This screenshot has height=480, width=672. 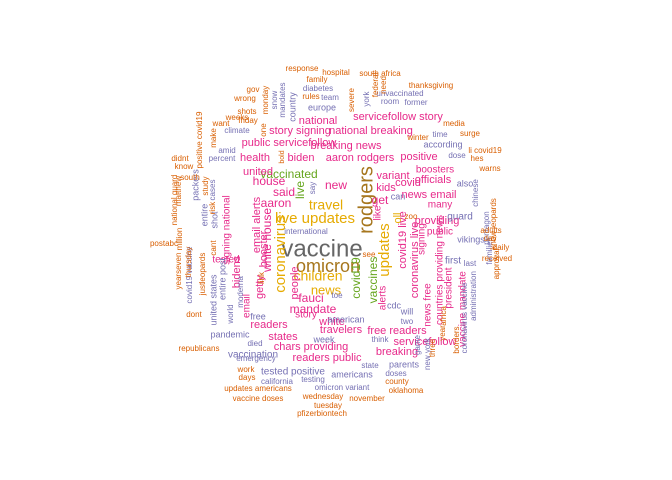 I want to click on word-didnt: didnt, so click(x=180, y=158).